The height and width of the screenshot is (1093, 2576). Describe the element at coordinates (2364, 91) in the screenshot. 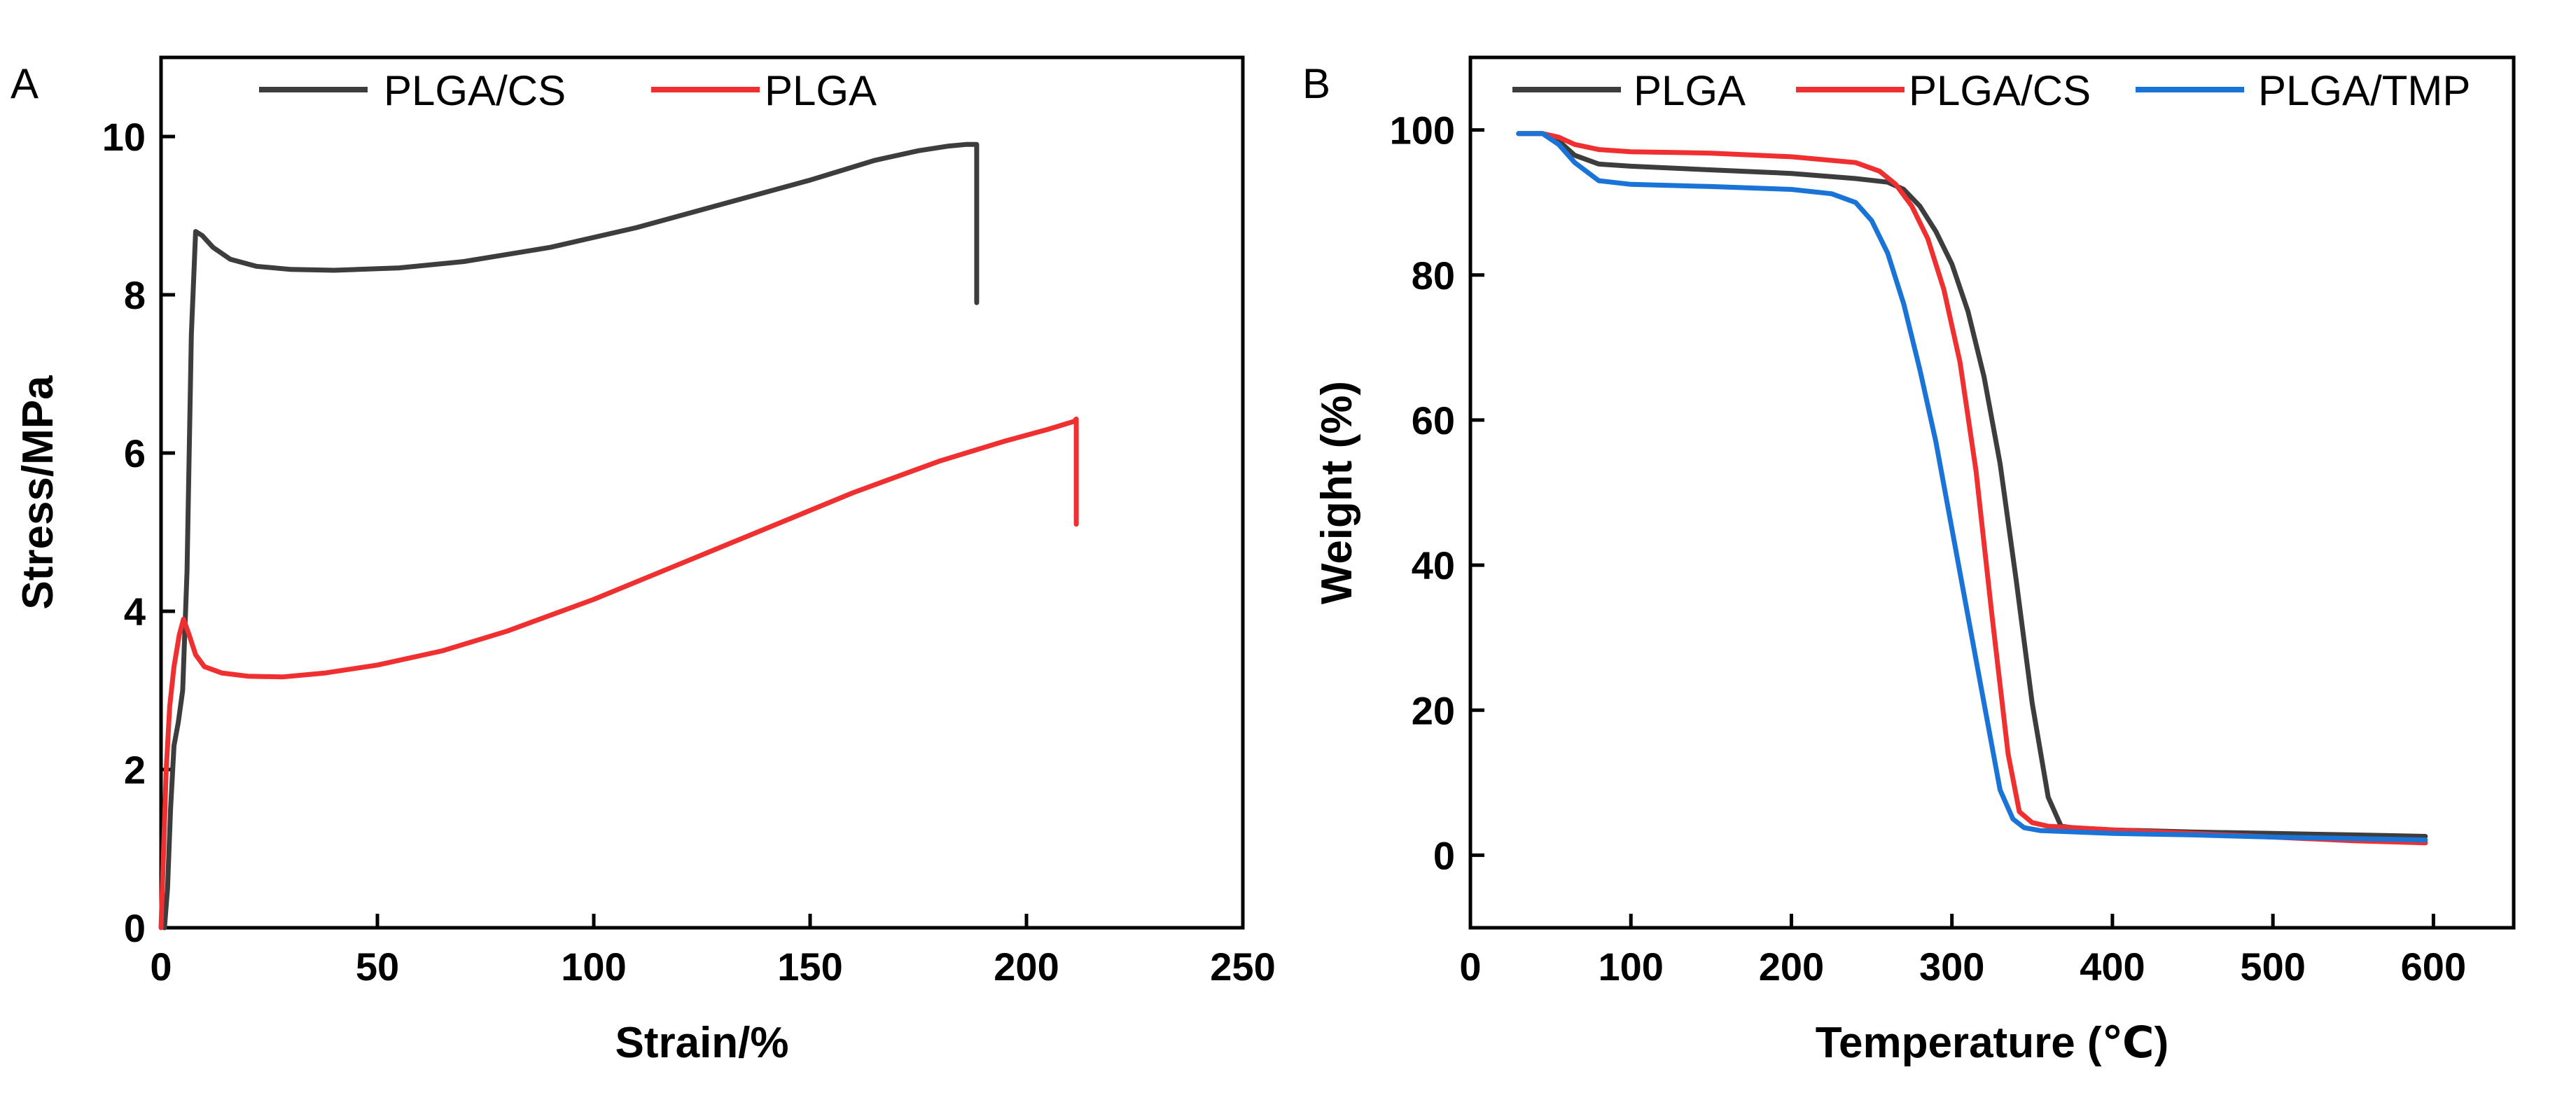

I see `legend-label-plga-tmp: PLGA/TMP` at that location.